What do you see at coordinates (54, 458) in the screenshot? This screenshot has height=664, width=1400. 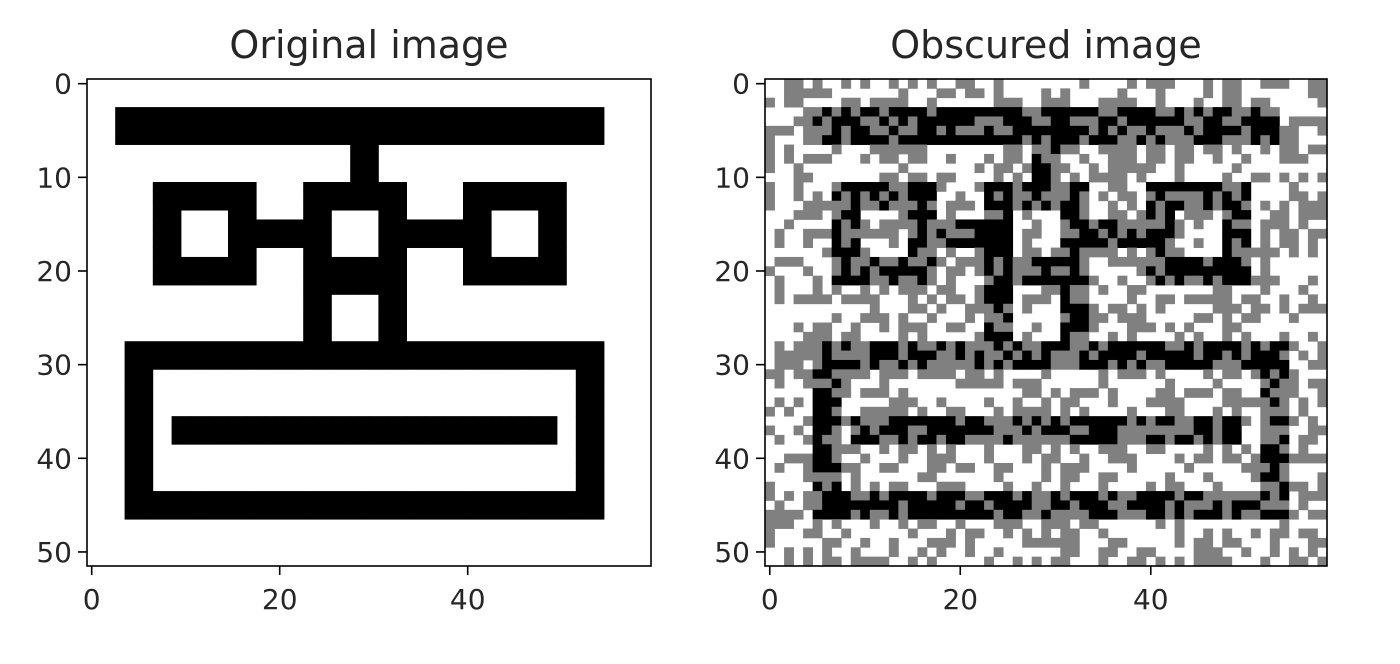 I see `y-tick-label: 40` at bounding box center [54, 458].